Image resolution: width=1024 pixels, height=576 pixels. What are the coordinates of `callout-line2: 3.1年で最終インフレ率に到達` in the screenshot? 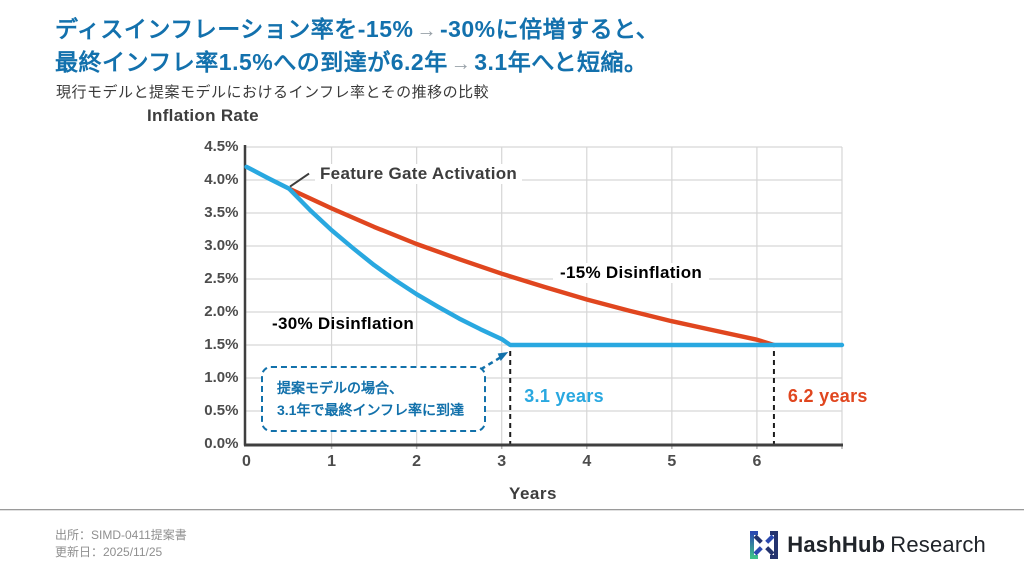 It's located at (371, 410).